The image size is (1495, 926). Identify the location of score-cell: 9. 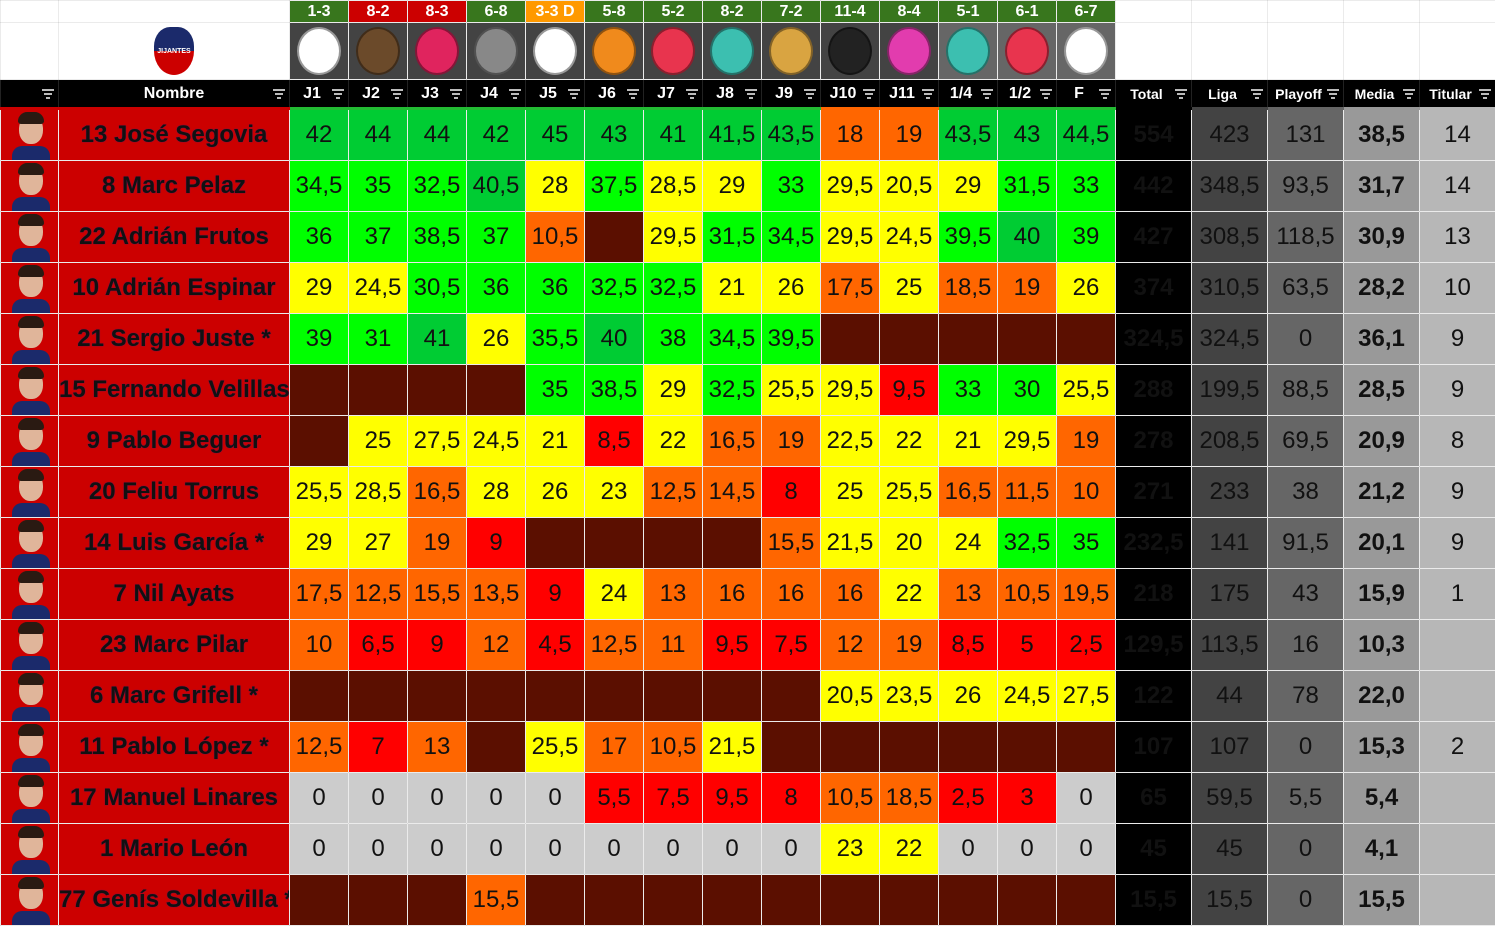
(496, 543).